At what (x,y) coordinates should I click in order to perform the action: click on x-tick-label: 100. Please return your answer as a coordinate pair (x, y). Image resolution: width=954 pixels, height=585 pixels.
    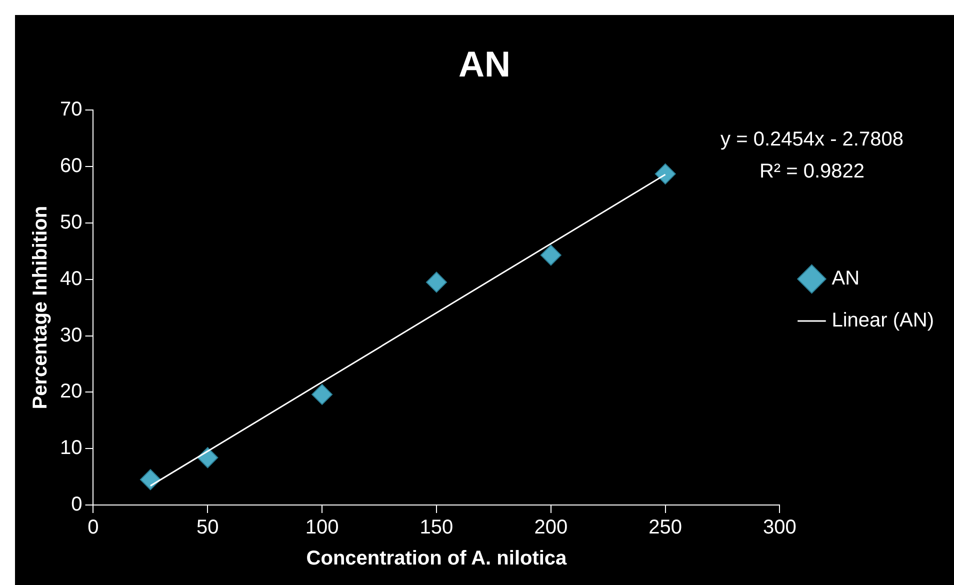
    Looking at the image, I should click on (322, 527).